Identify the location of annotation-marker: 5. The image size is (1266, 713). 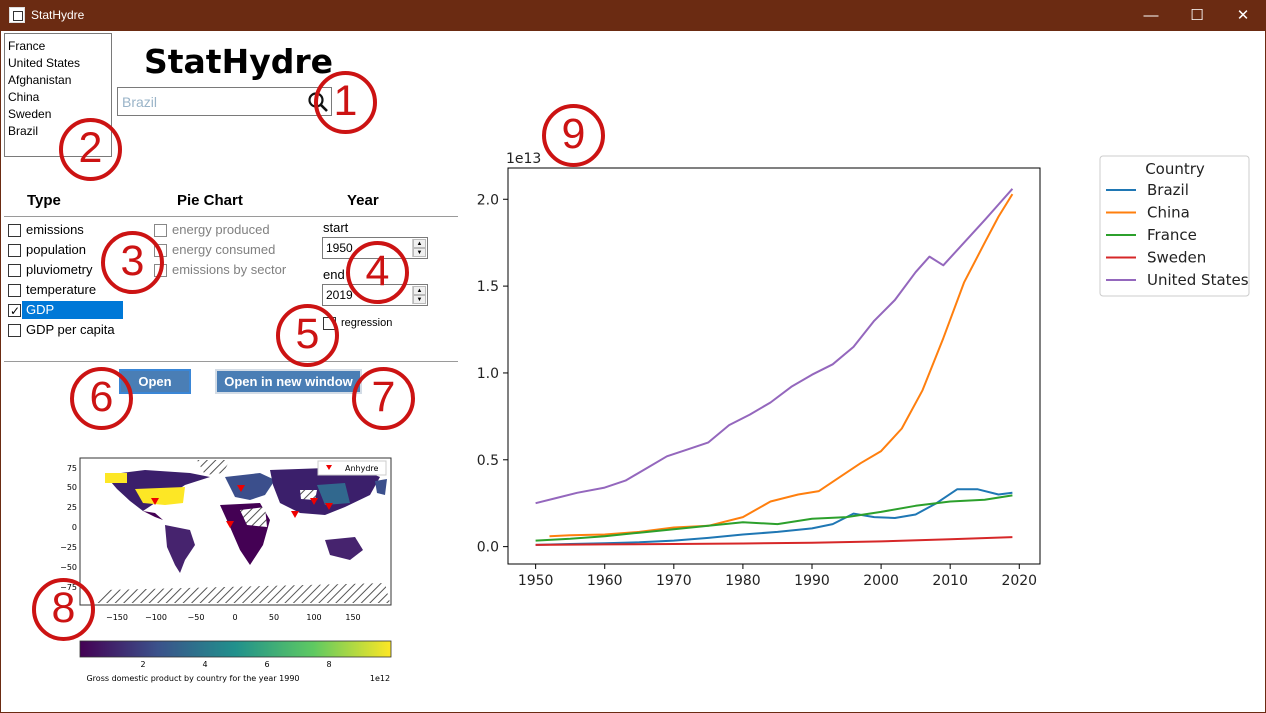
(307, 335).